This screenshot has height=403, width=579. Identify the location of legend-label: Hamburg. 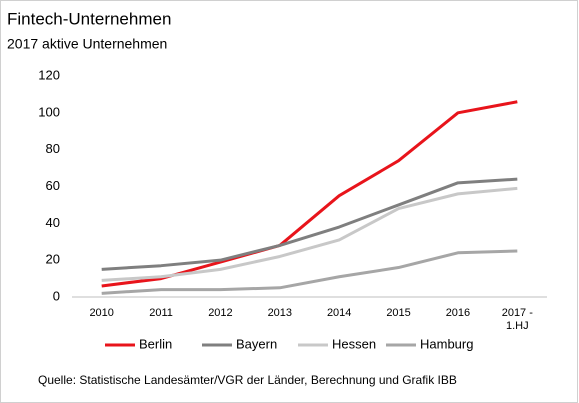
(446, 343).